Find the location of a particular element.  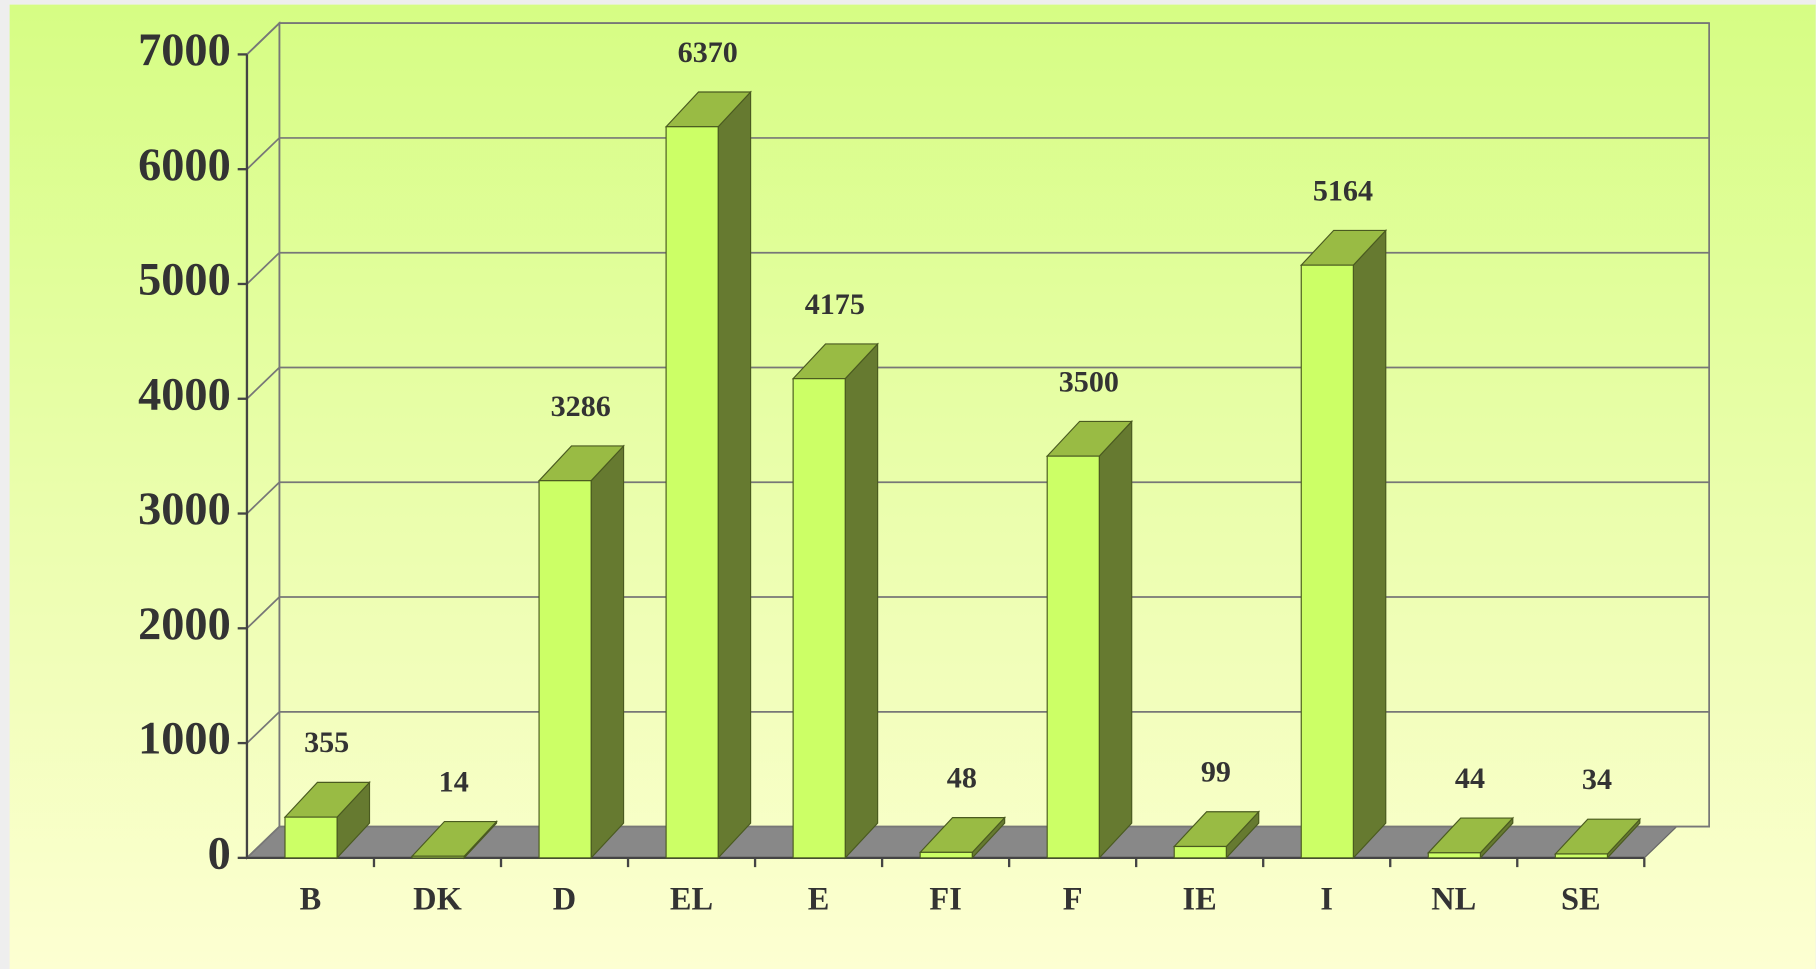

value-label: 48 is located at coordinates (962, 777).